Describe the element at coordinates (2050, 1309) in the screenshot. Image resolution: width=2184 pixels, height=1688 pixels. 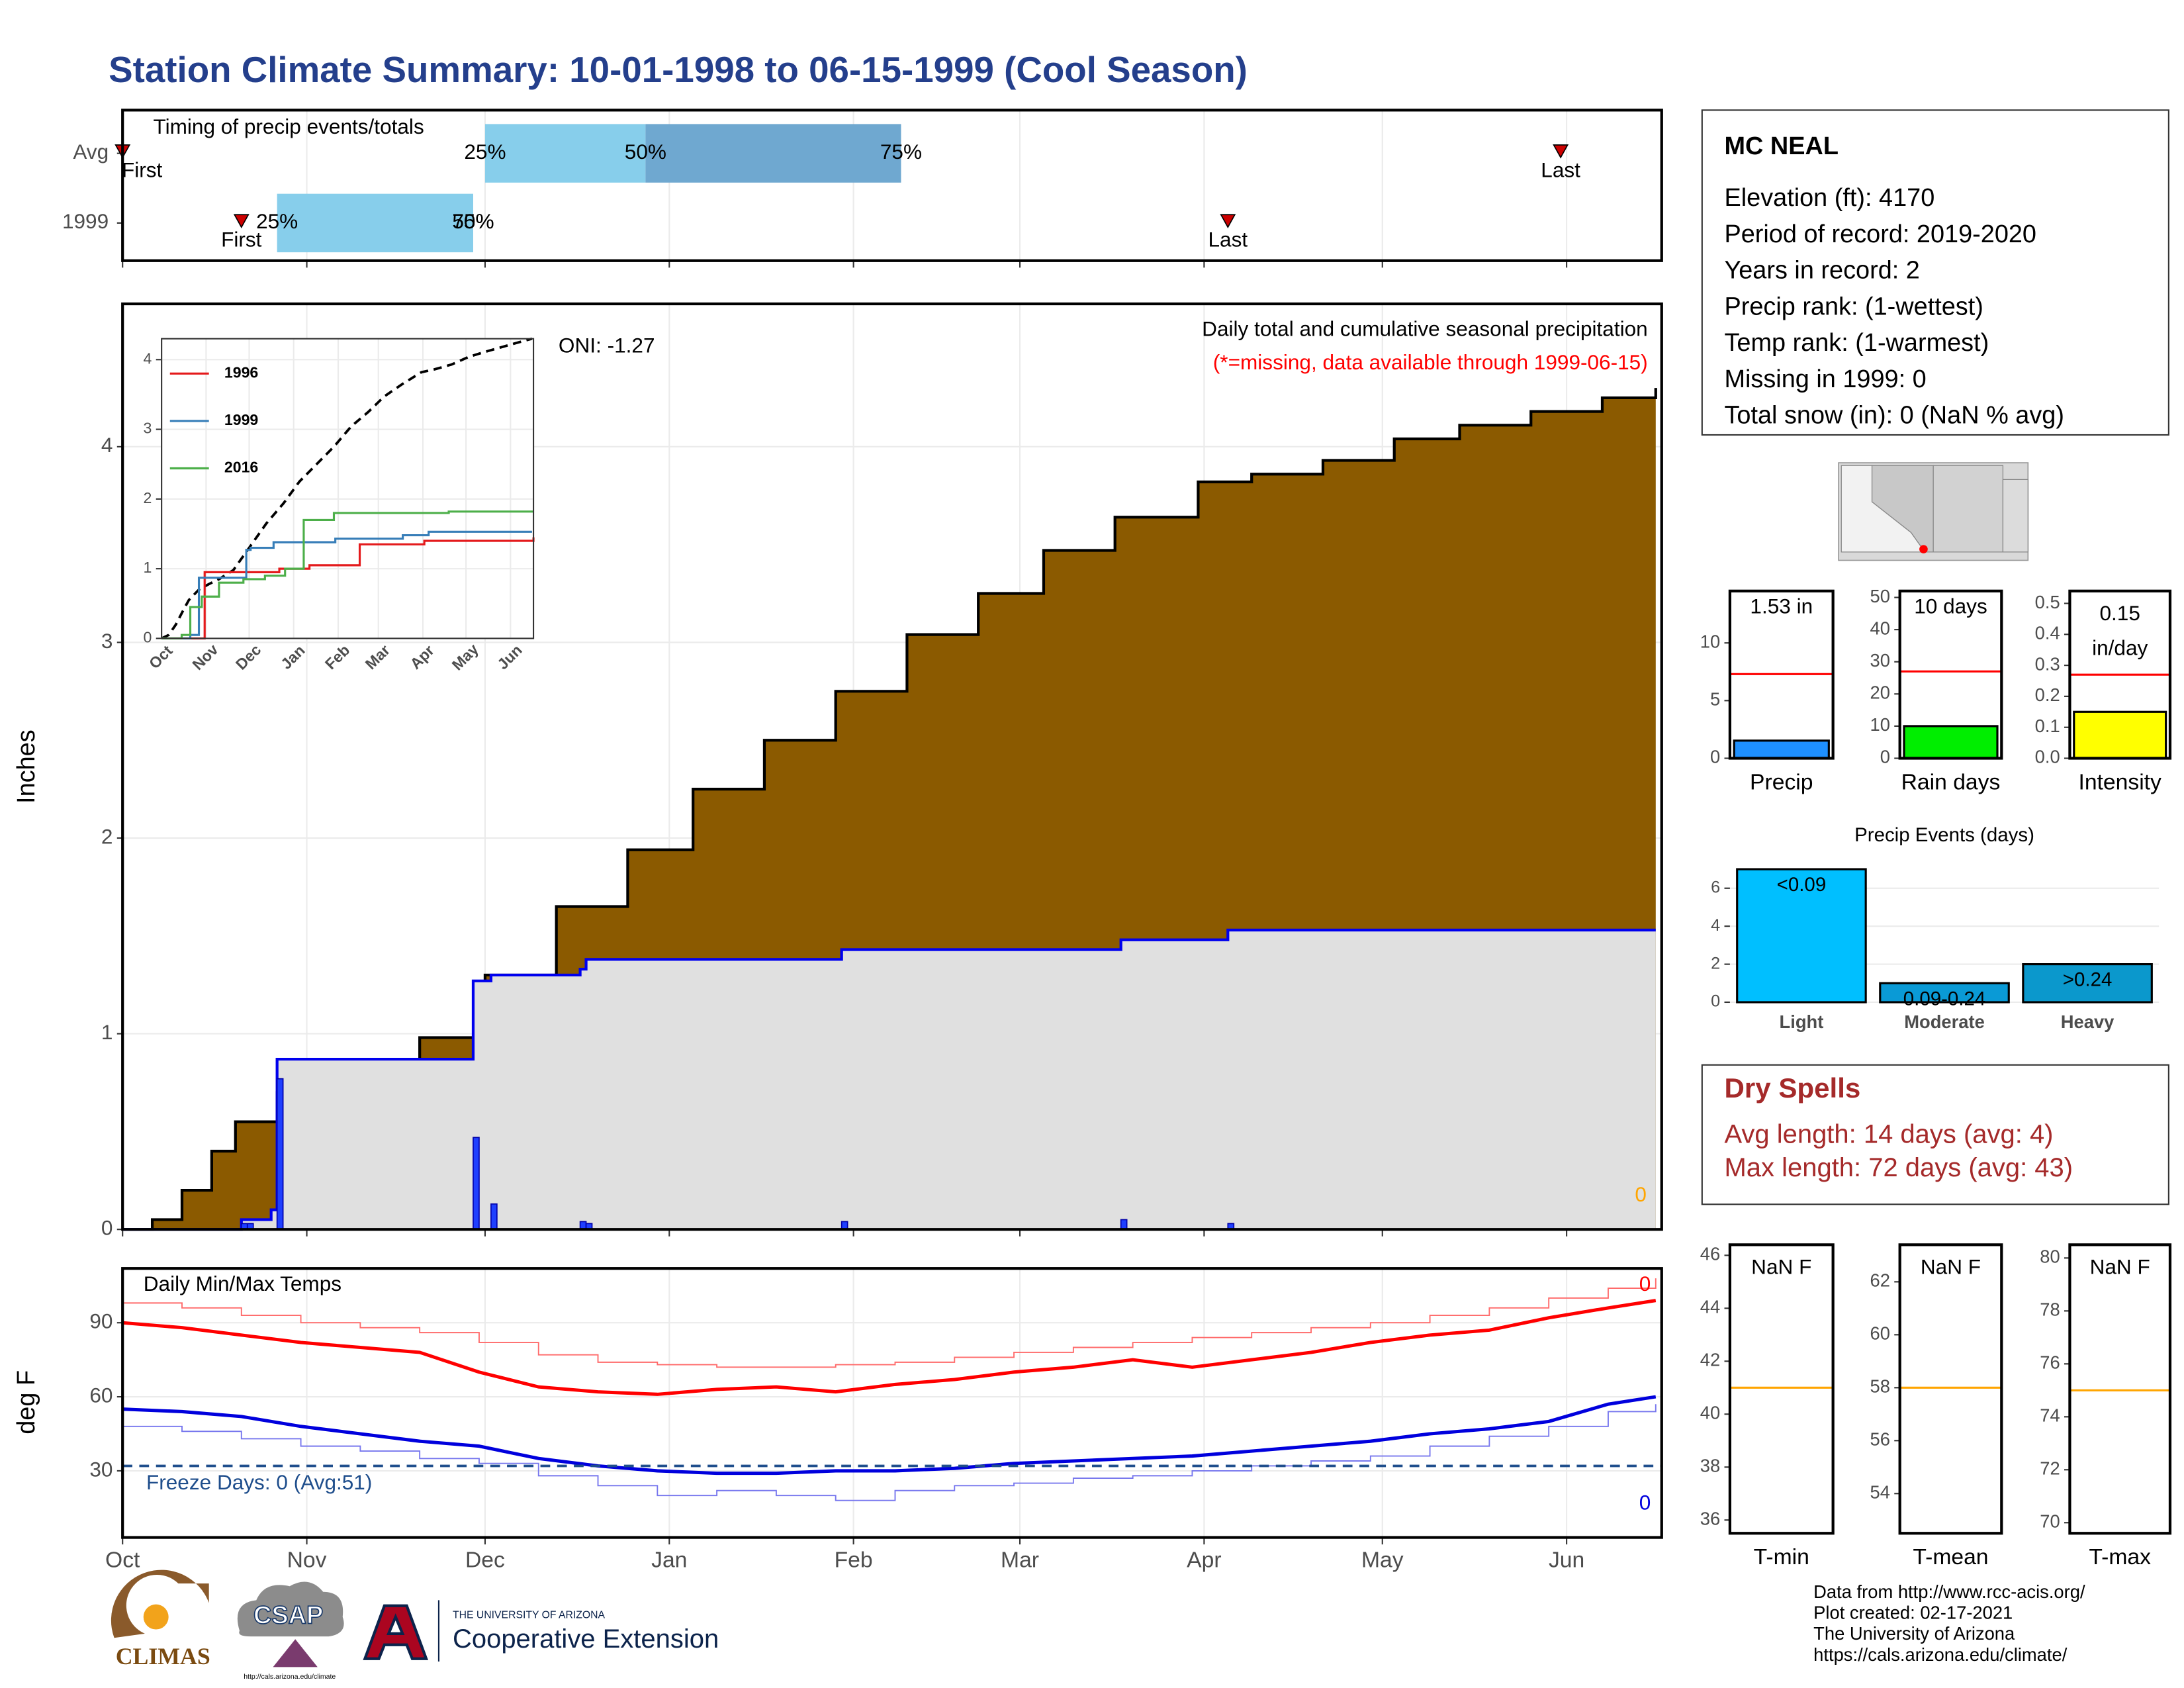
I see `y-tick-label: 78` at that location.